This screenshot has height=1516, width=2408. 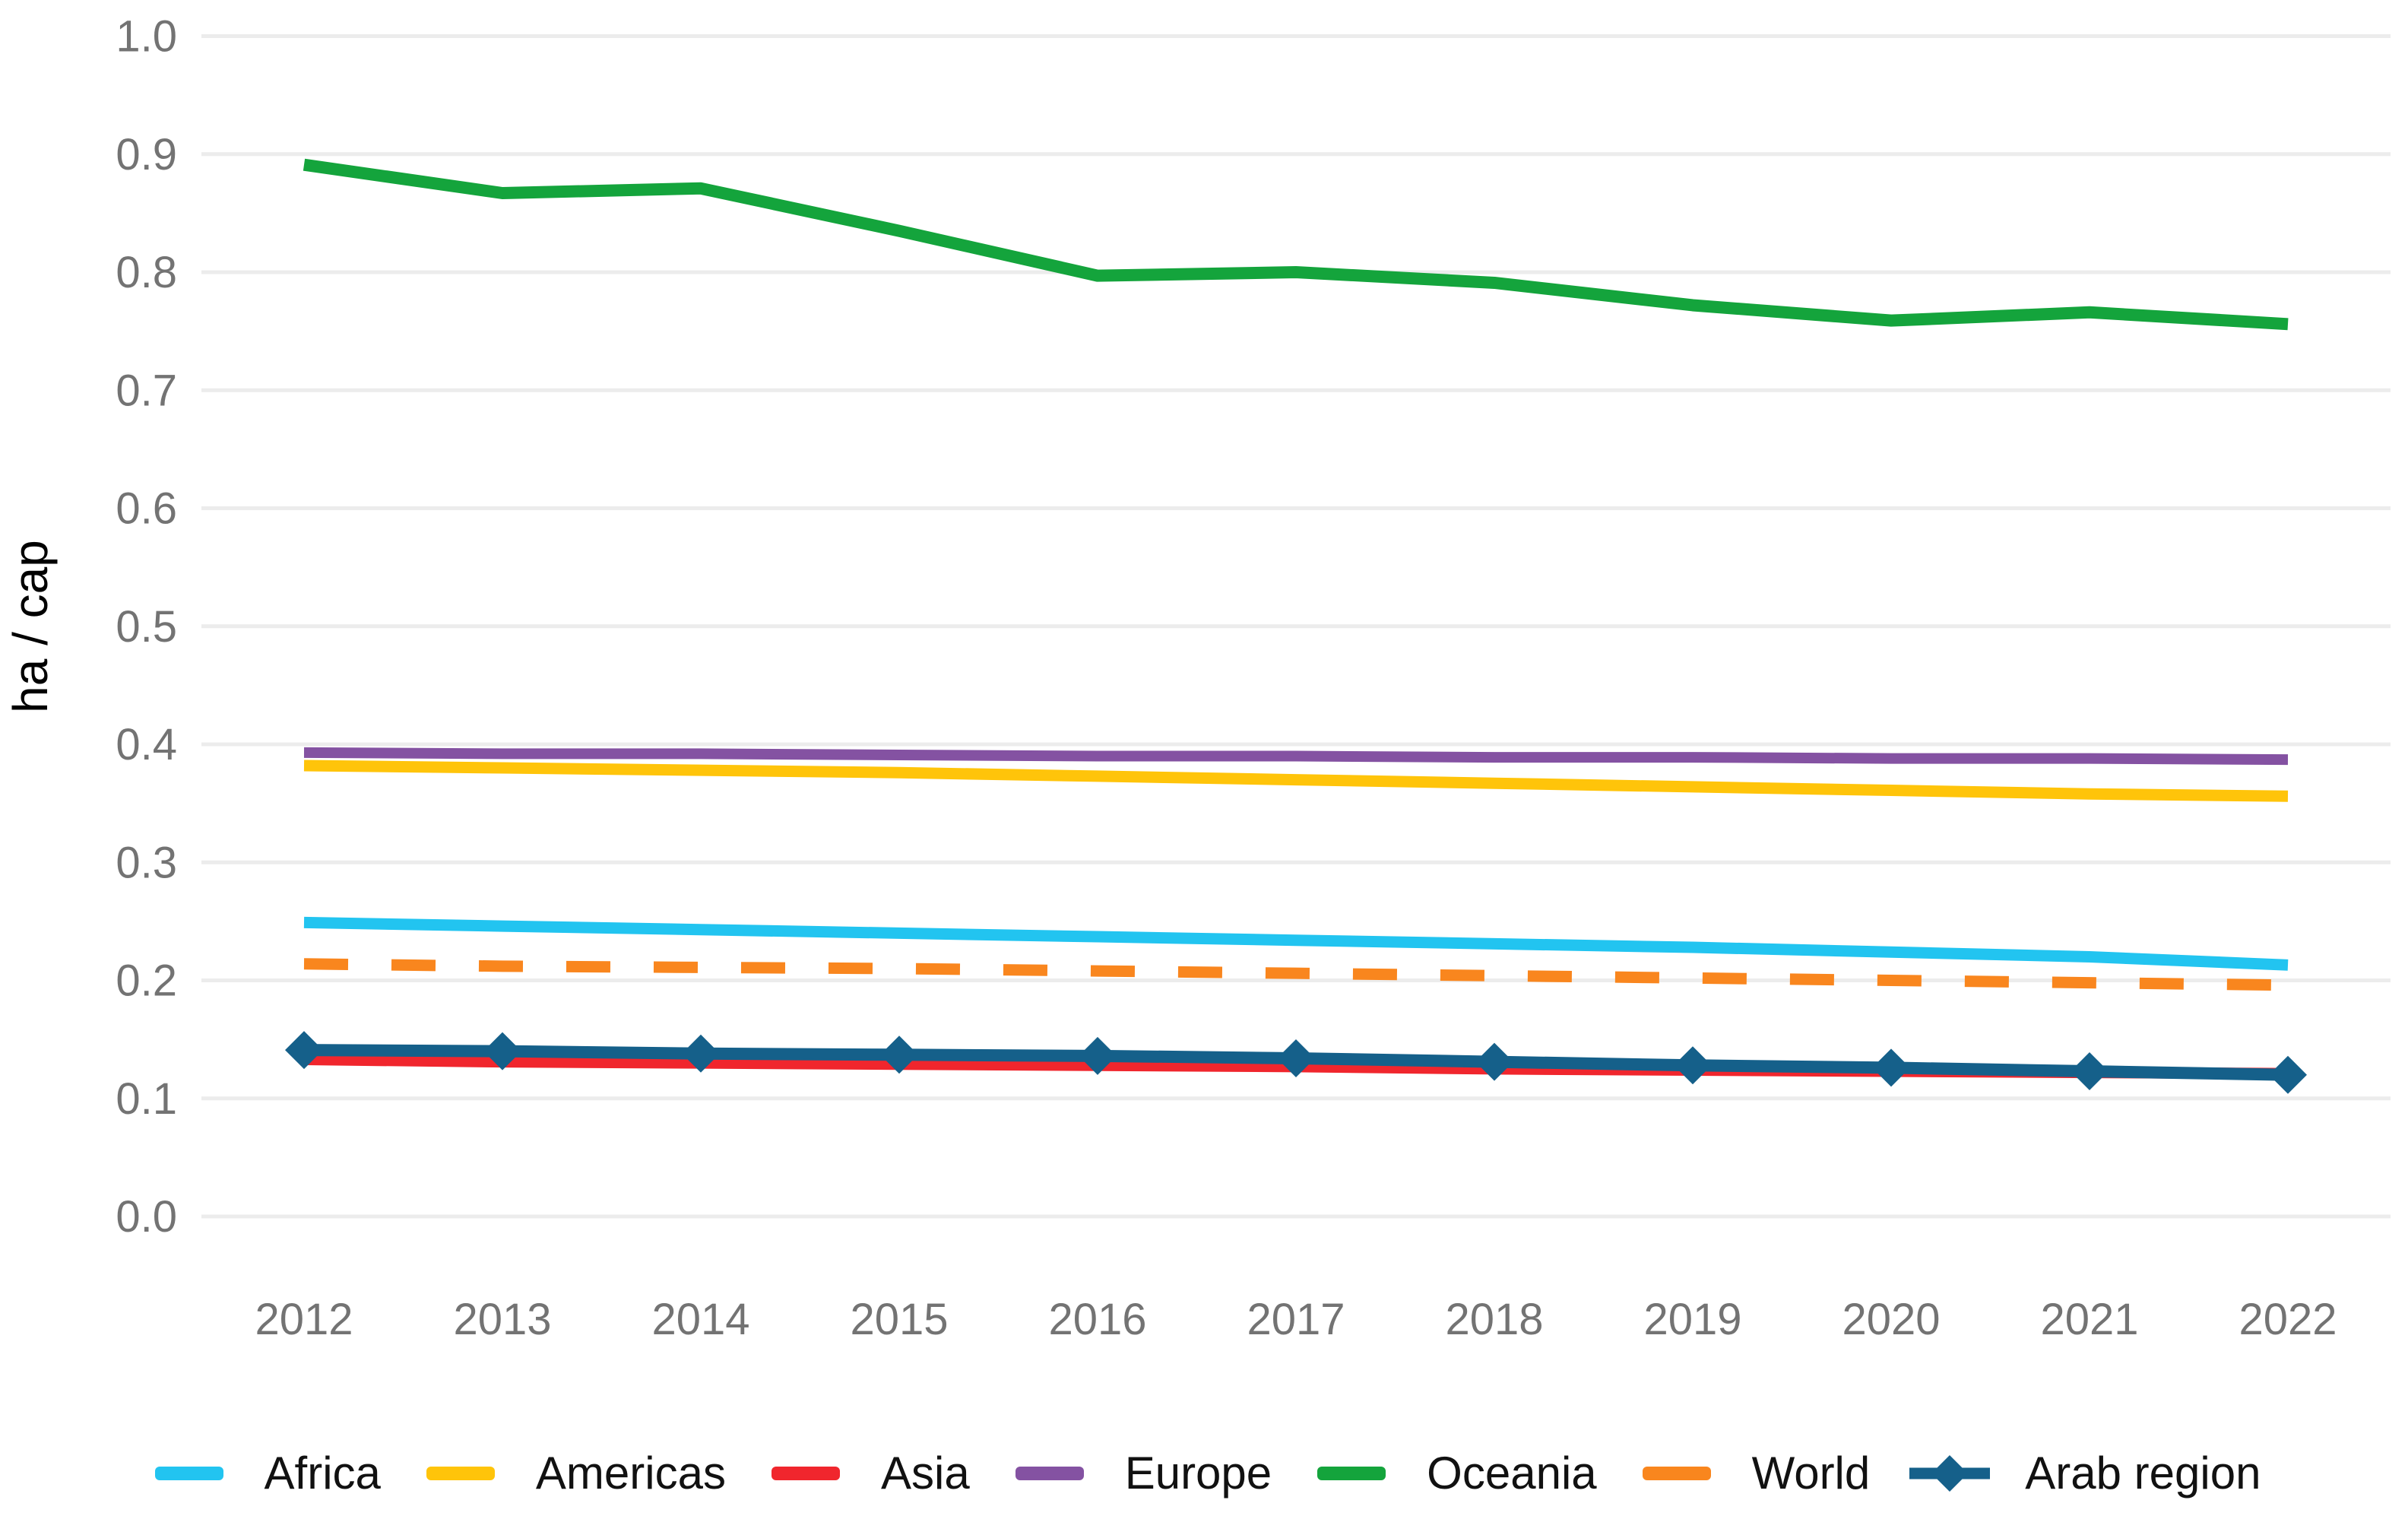 What do you see at coordinates (146, 1217) in the screenshot?
I see `y-tick-label: 0.0` at bounding box center [146, 1217].